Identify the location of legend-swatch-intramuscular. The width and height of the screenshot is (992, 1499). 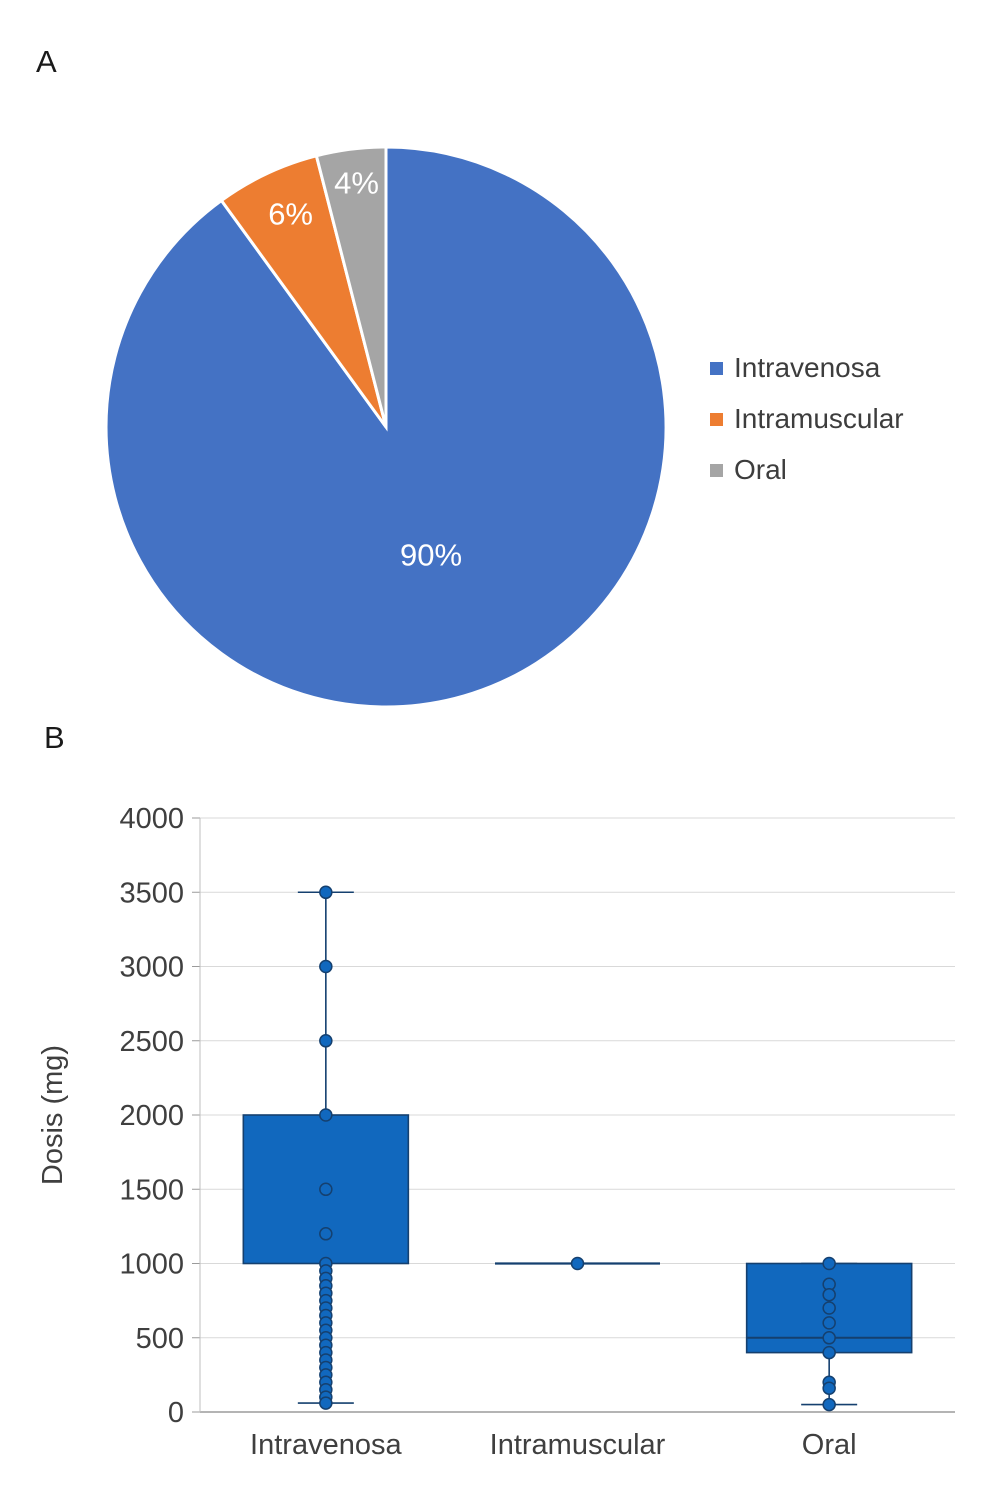
(716, 419).